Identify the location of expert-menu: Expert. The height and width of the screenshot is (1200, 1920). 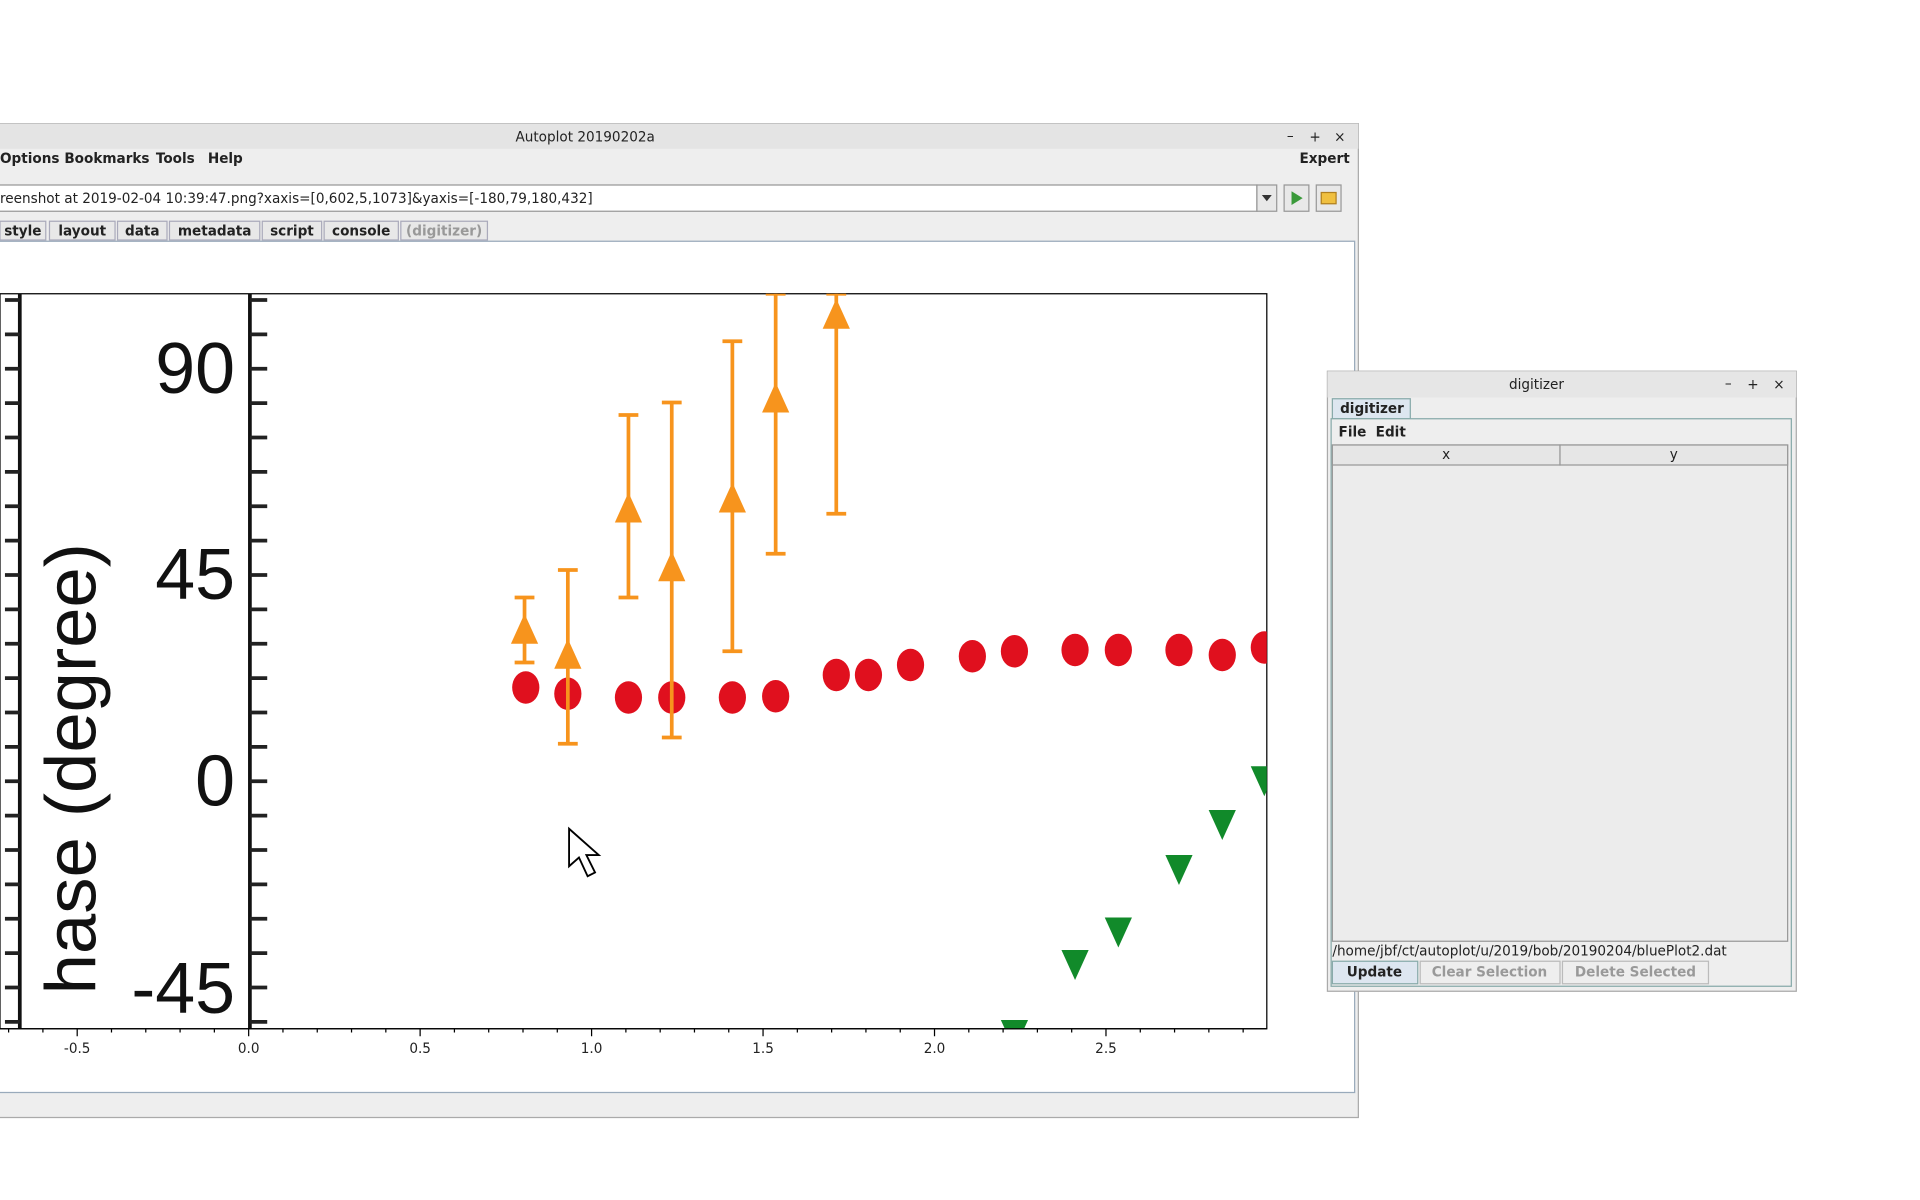
(1325, 159).